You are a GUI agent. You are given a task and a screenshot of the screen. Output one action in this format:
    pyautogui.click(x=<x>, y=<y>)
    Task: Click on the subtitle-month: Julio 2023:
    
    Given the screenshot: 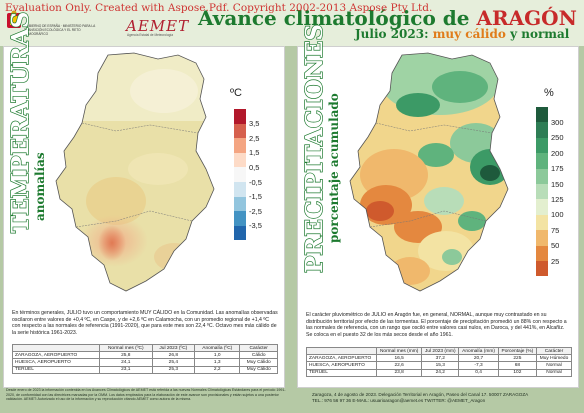 What is the action you would take?
    pyautogui.click(x=394, y=34)
    